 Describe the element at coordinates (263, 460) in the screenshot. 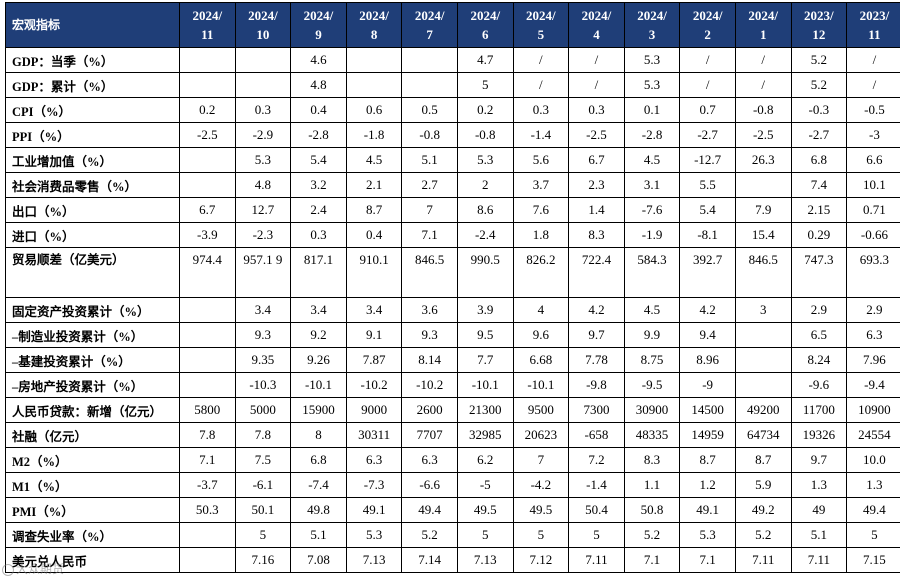

I see `table-cell: 7.5` at that location.